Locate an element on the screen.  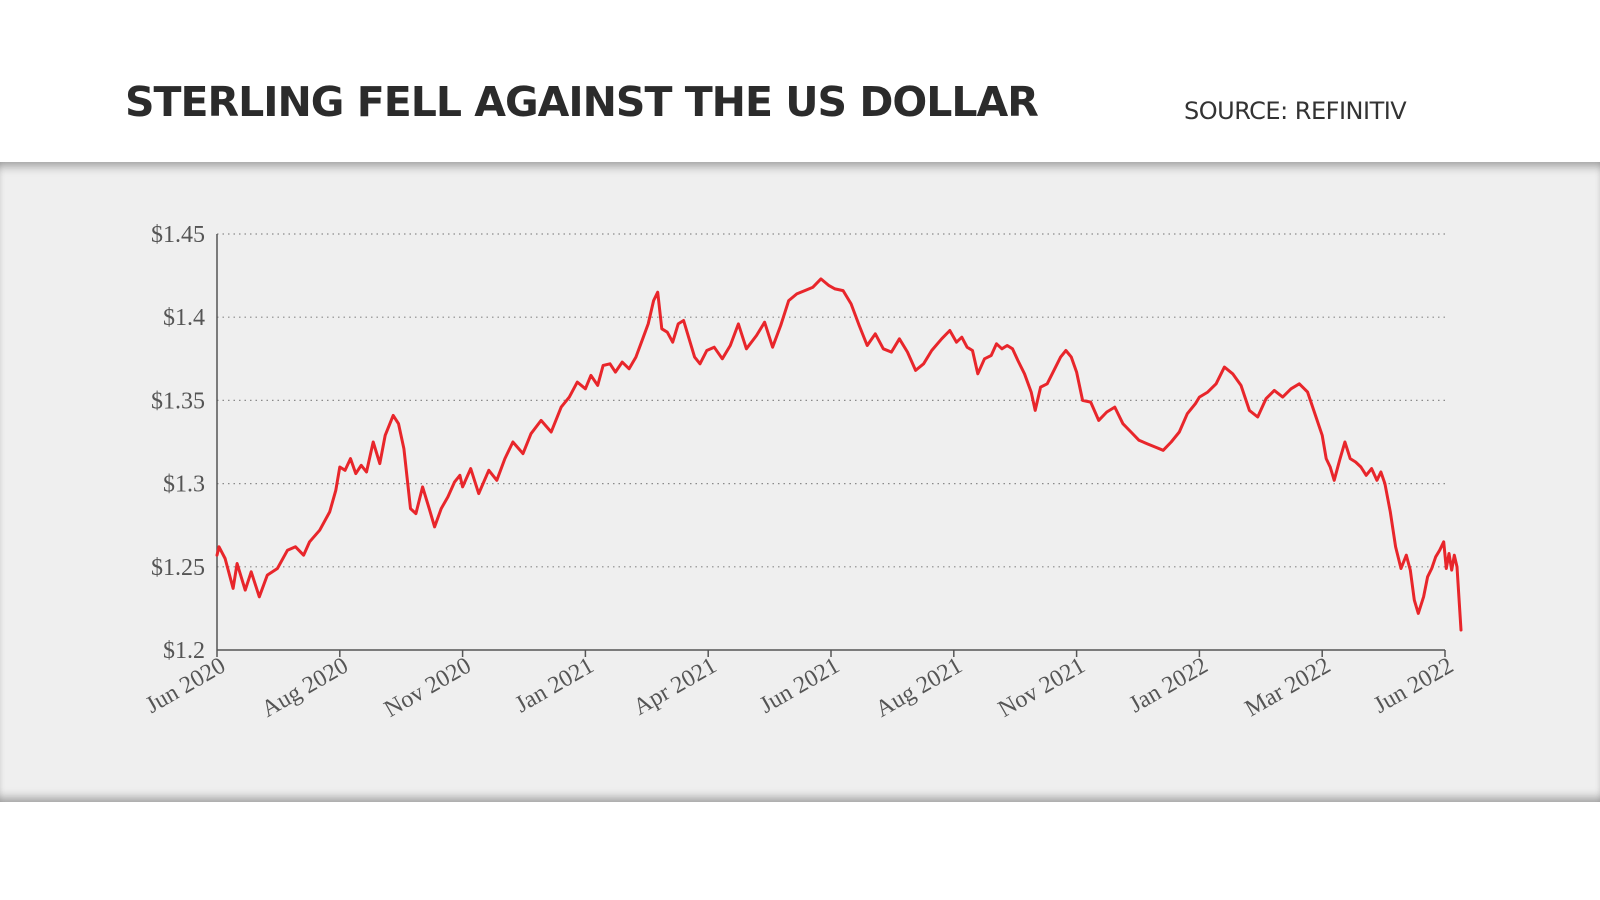
y-tick-label: $1.4 is located at coordinates (184, 318).